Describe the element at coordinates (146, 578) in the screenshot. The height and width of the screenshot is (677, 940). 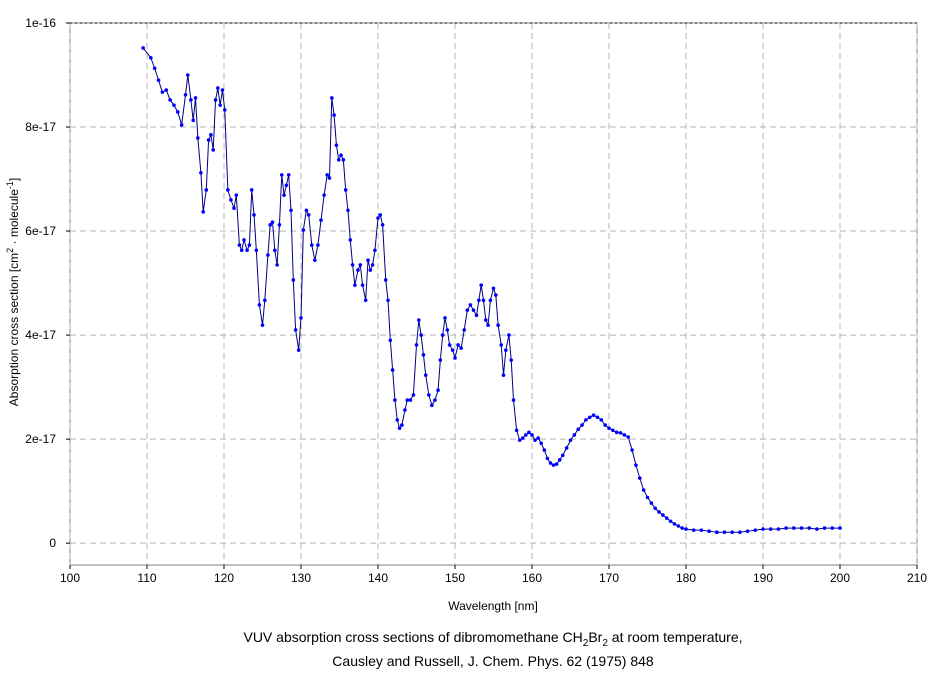
I see `x-tick-label: 110` at that location.